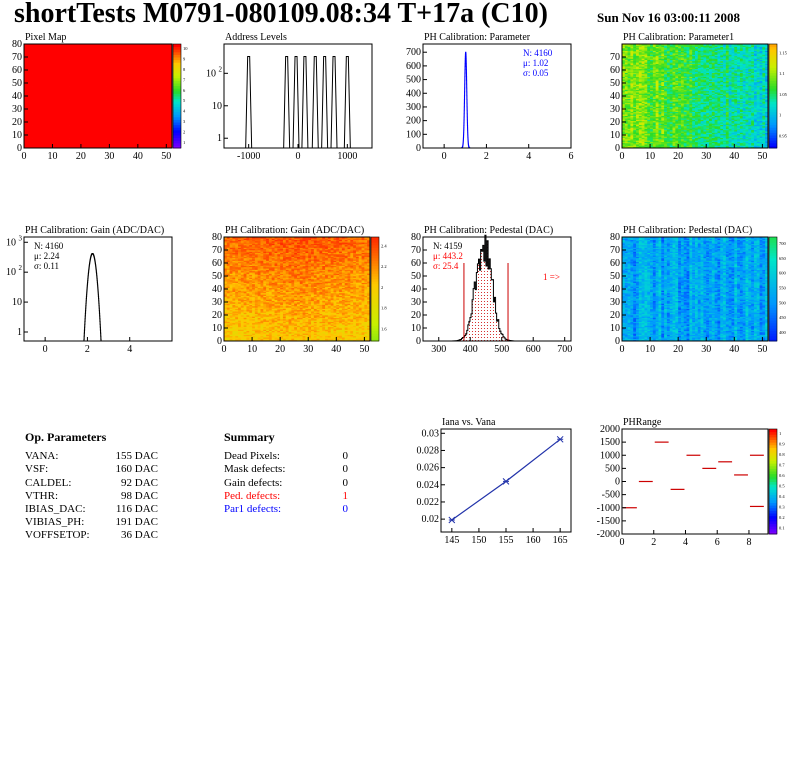 Image resolution: width=796 pixels, height=772 pixels. I want to click on color-scale-cell, so click(177, 59).